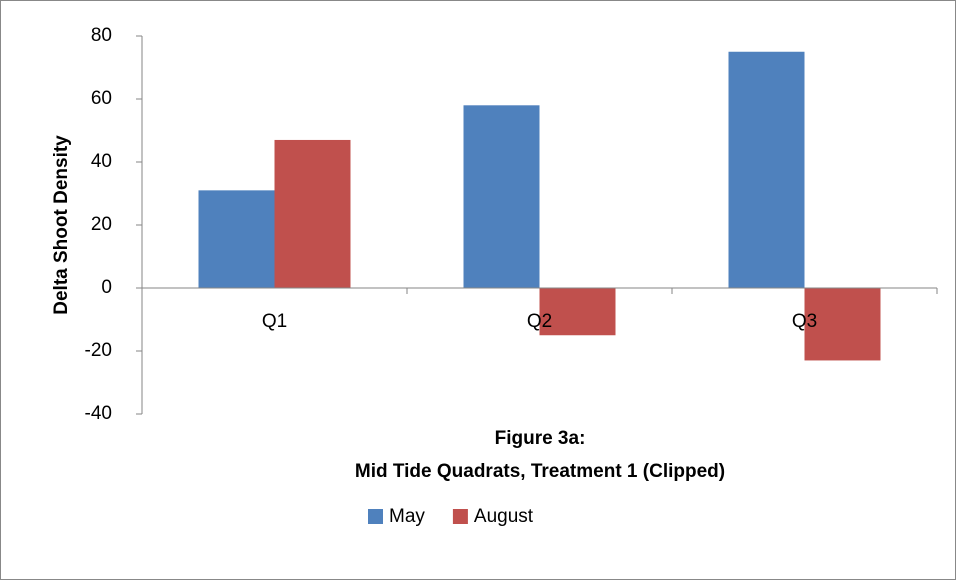 The width and height of the screenshot is (957, 581). What do you see at coordinates (504, 516) in the screenshot?
I see `legend-label: August` at bounding box center [504, 516].